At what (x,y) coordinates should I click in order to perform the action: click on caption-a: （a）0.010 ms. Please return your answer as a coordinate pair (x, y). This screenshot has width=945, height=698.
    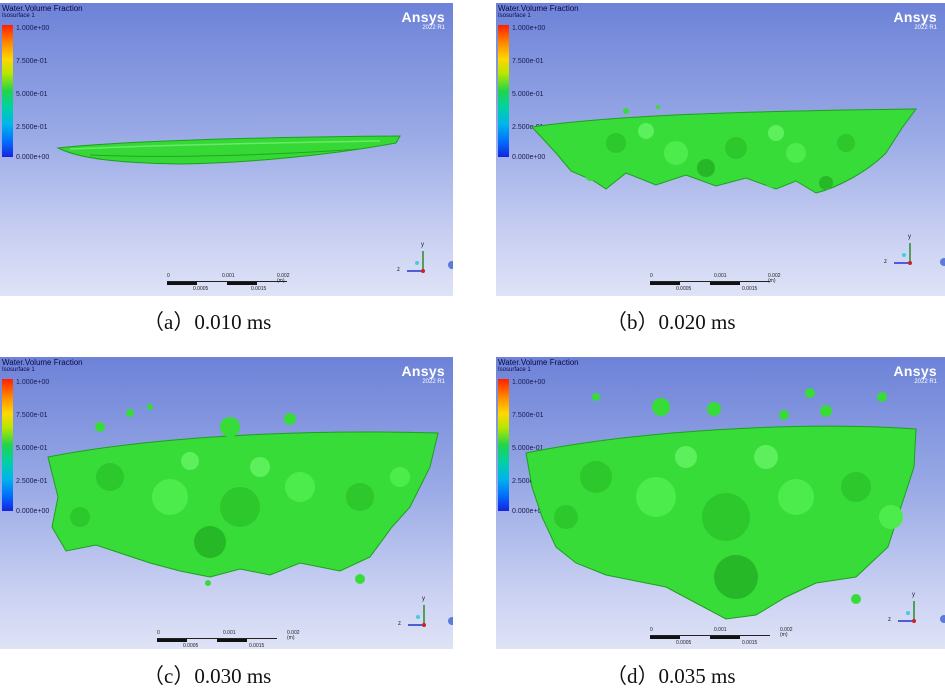
    Looking at the image, I should click on (207, 322).